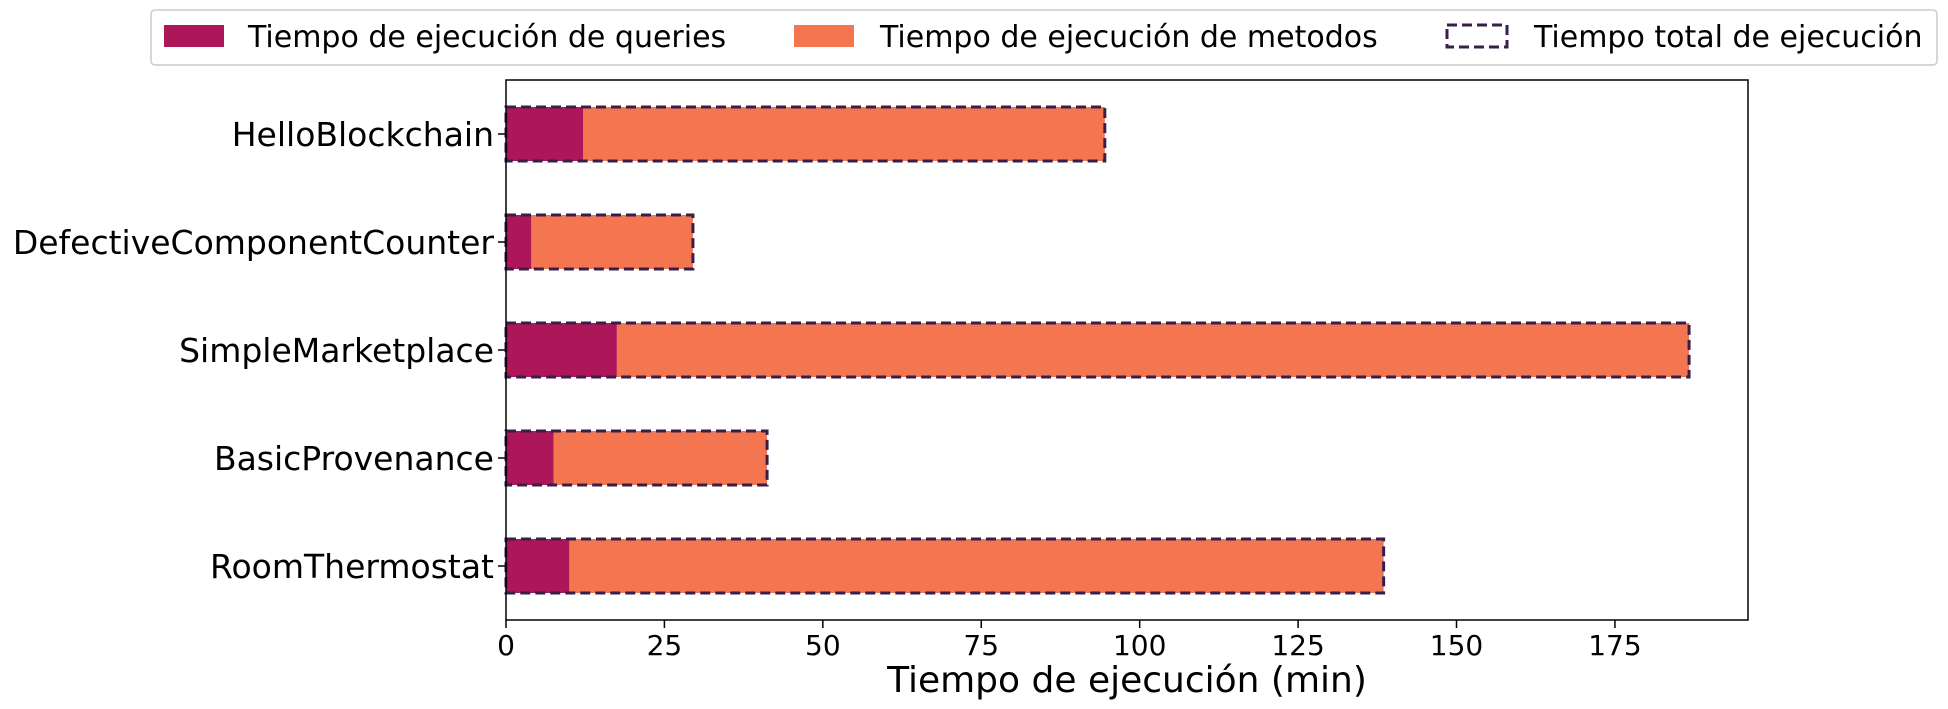  Describe the element at coordinates (561, 350) in the screenshot. I see `bar-simplemarketplace-queries` at that location.